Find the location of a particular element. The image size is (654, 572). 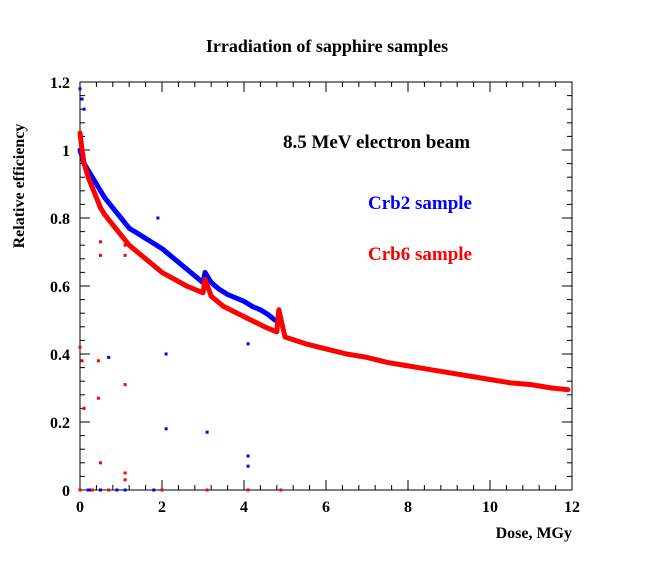

chart-title: Irradiation of sapphire samples is located at coordinates (327, 46).